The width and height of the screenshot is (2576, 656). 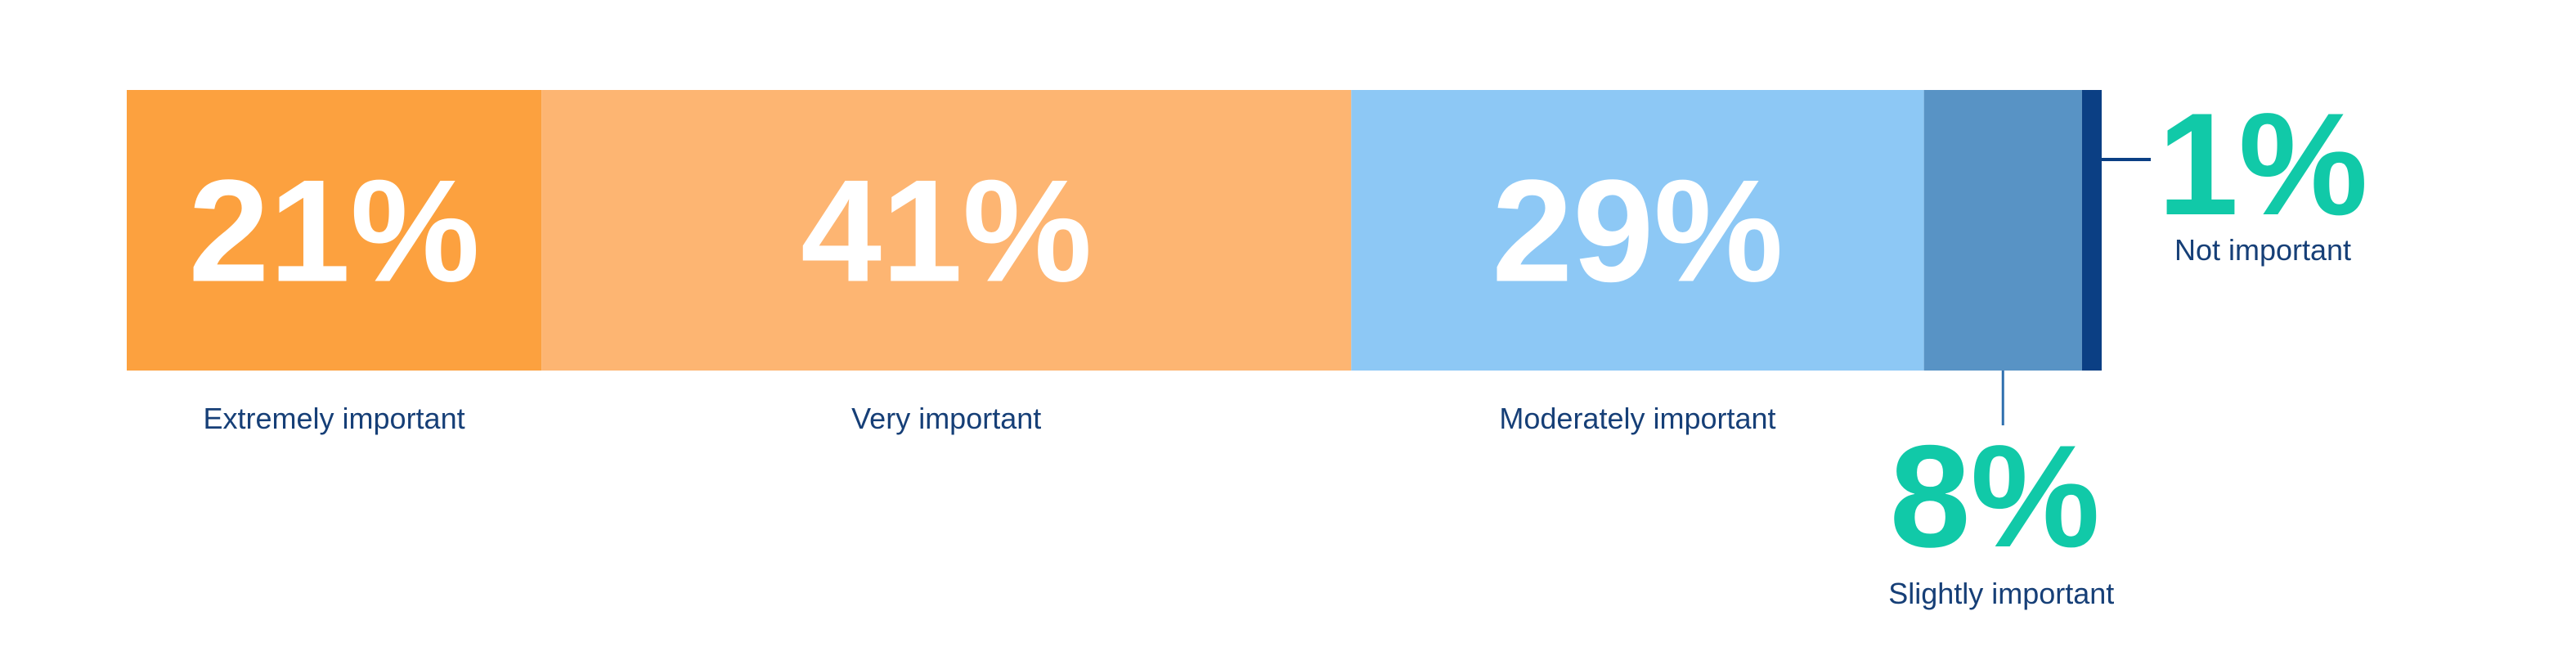 I want to click on category-label-2: Moderately important, so click(x=1637, y=419).